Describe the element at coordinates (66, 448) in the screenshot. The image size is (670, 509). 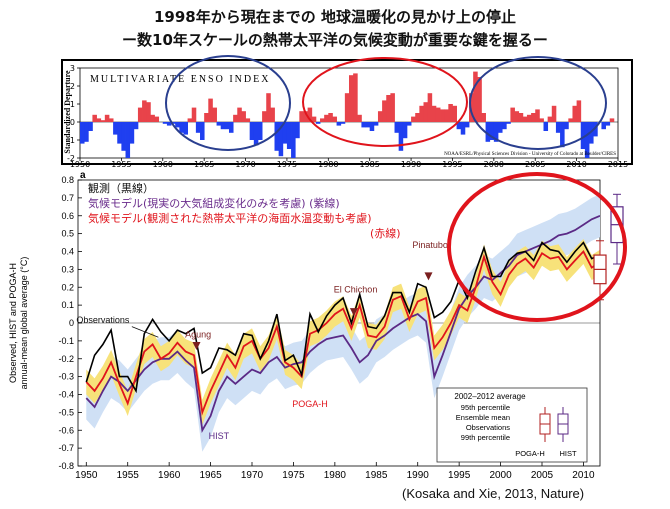
I see `temp-ytick-label: -0.7` at that location.